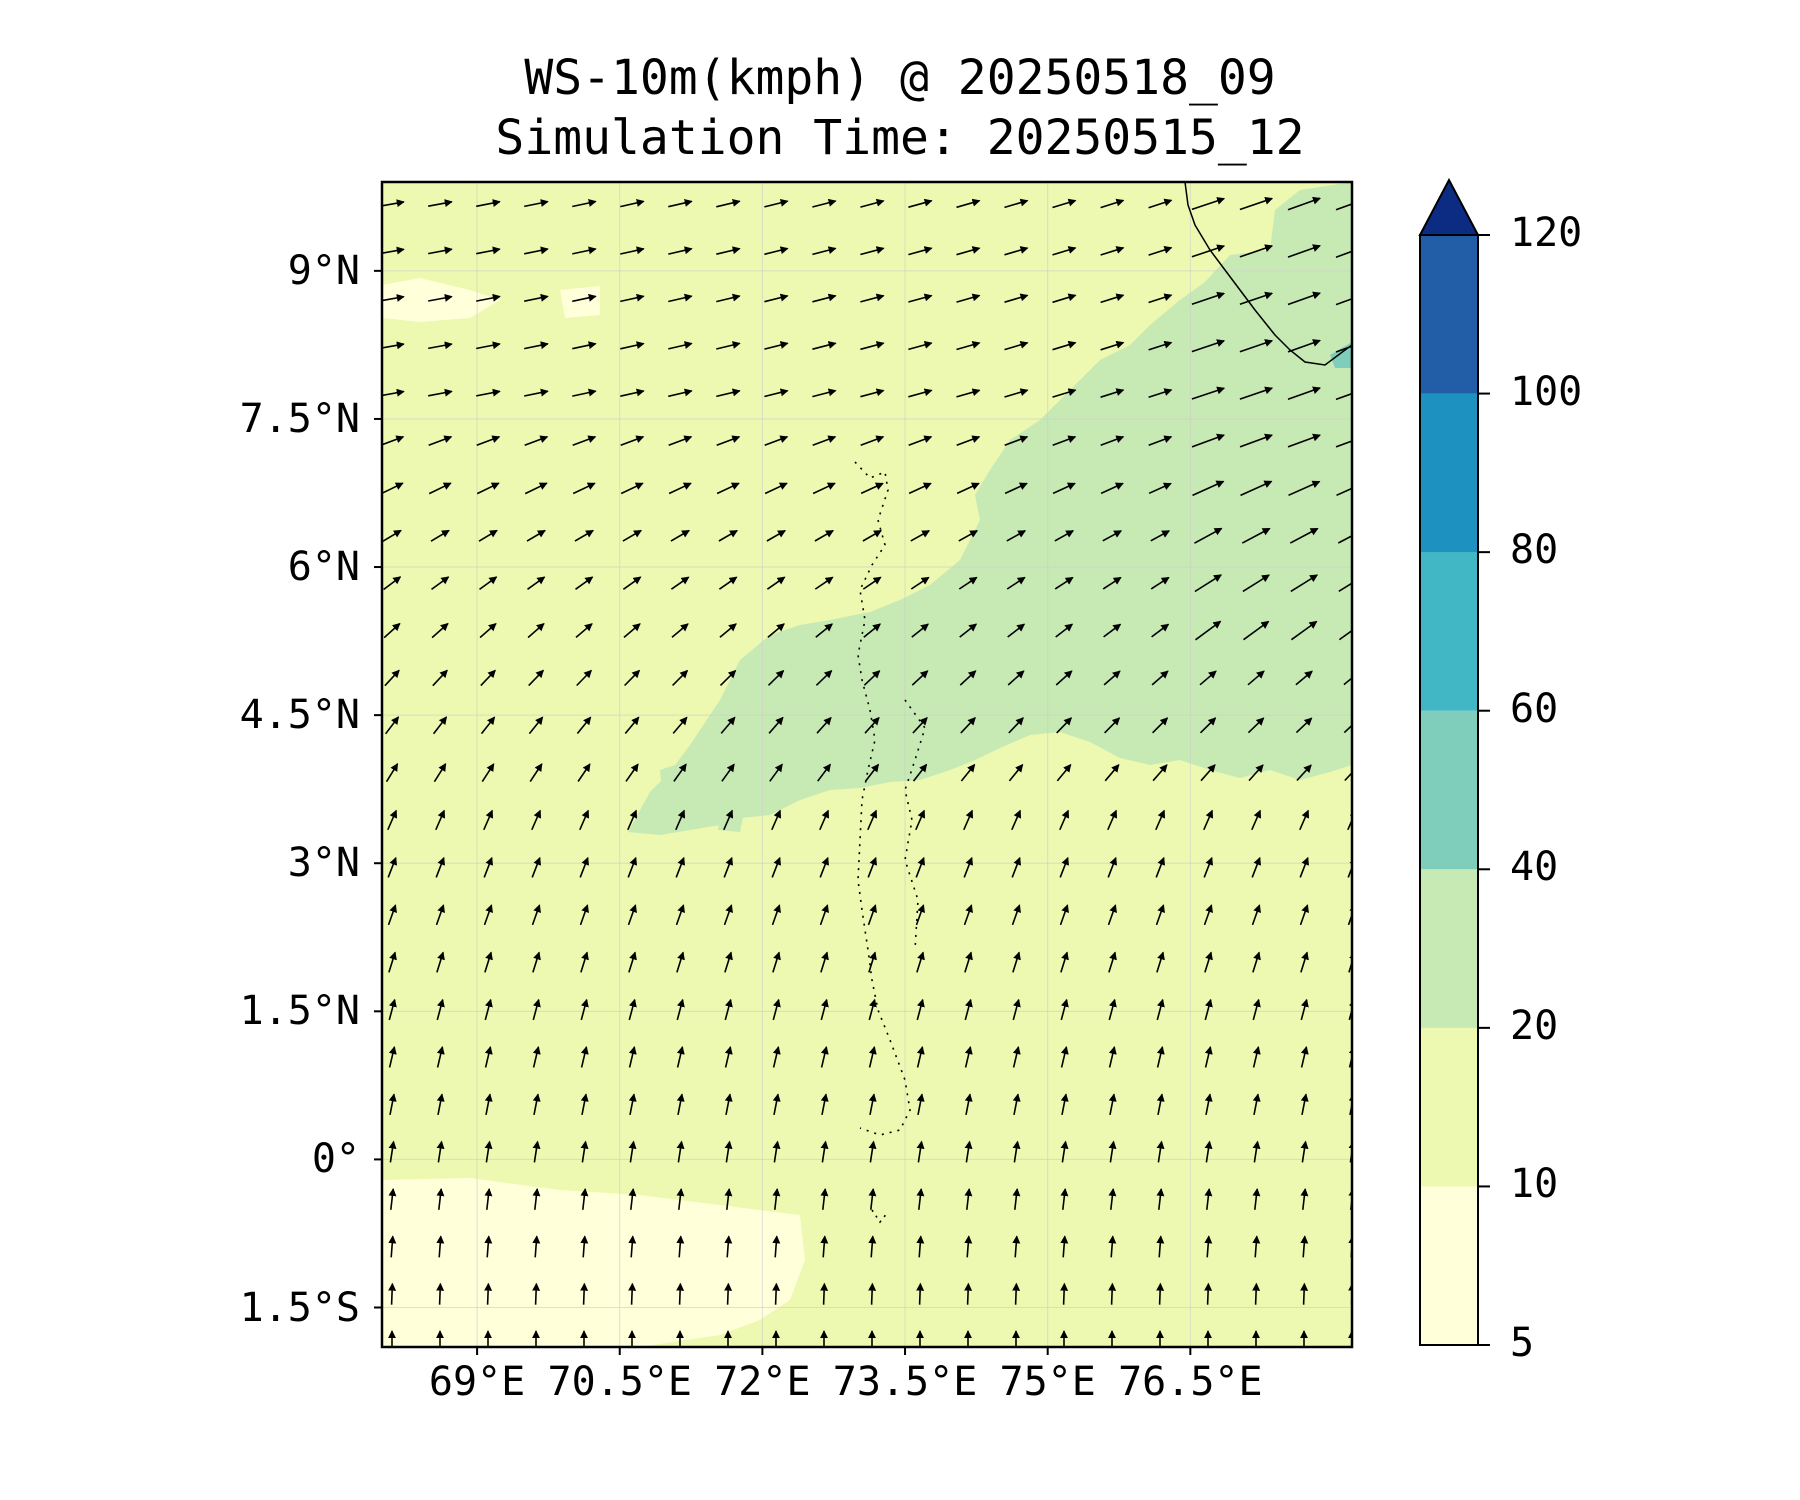  I want to click on colorbar-extend-arrow, so click(1449, 206).